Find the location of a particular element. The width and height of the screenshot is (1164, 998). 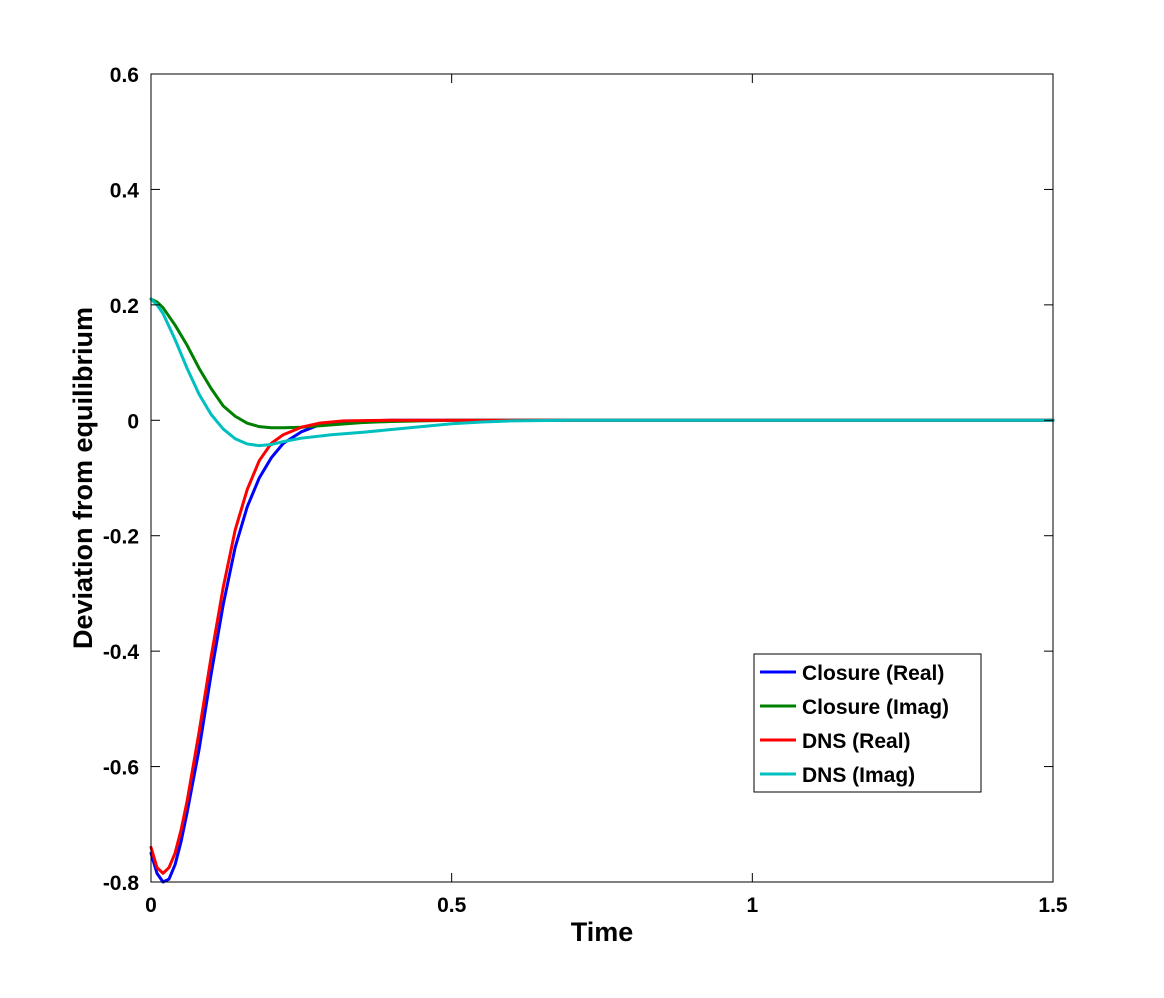

y-tick-label: 0 is located at coordinates (133, 421).